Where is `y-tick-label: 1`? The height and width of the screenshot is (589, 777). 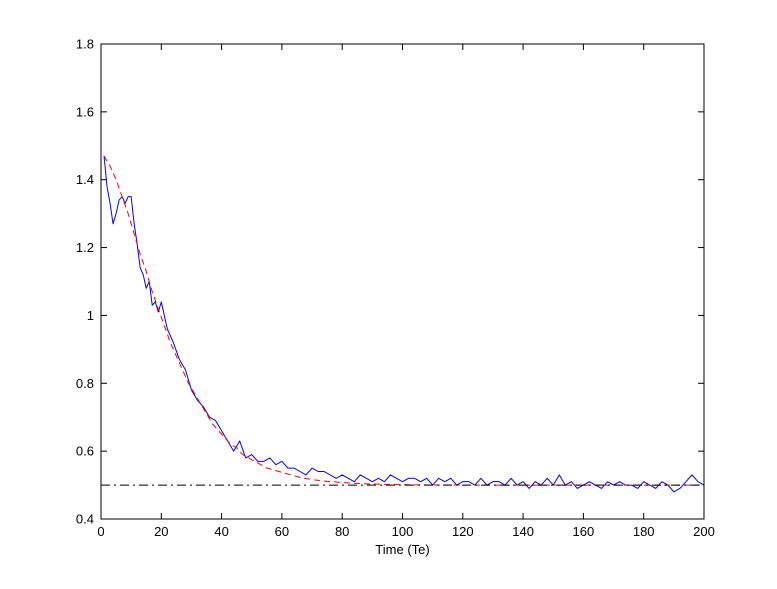 y-tick-label: 1 is located at coordinates (90, 315).